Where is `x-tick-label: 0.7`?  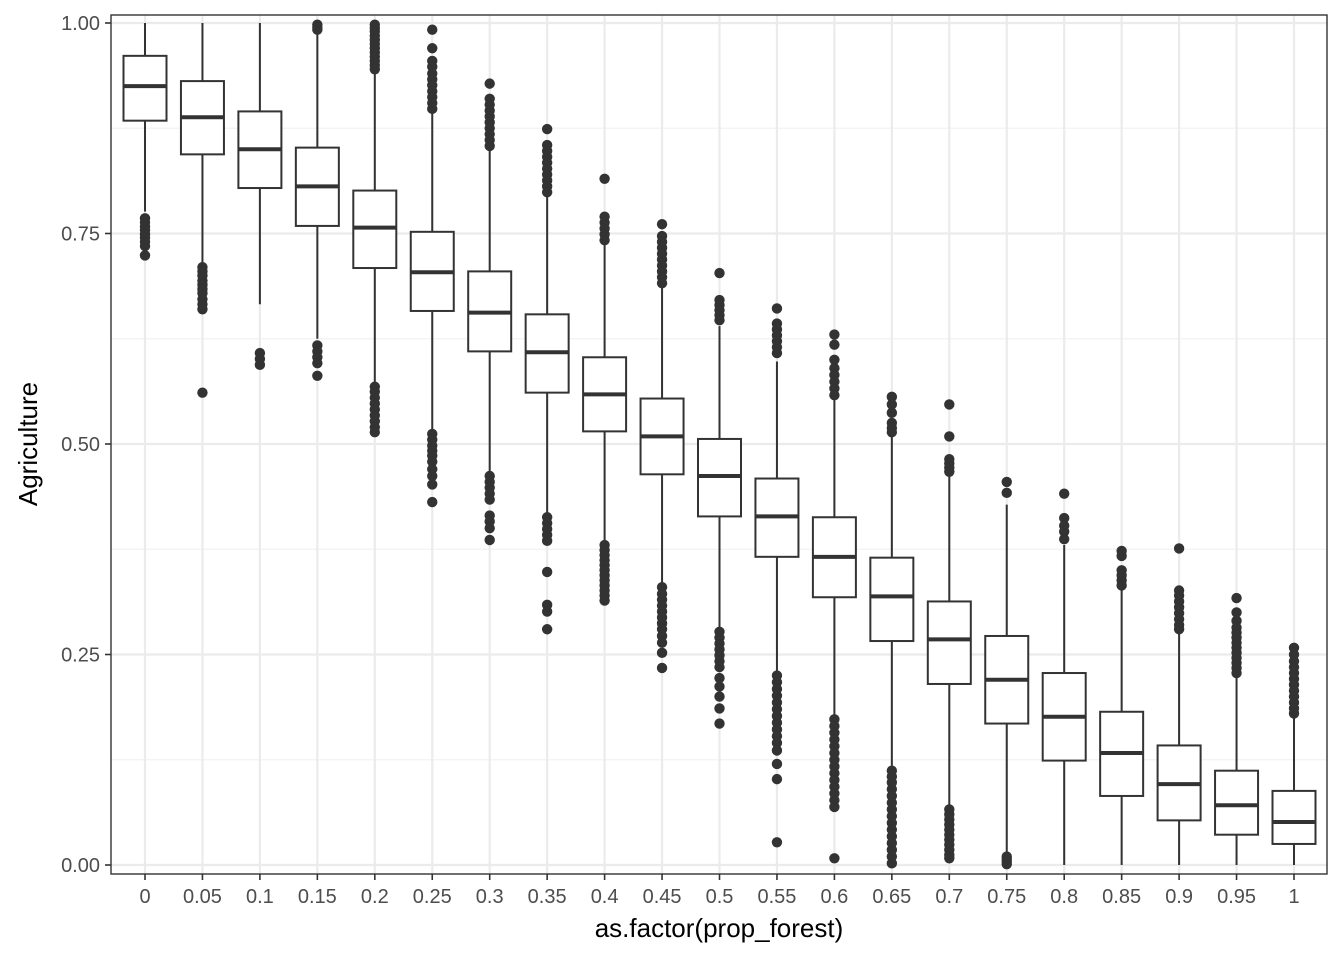
x-tick-label: 0.7 is located at coordinates (949, 897).